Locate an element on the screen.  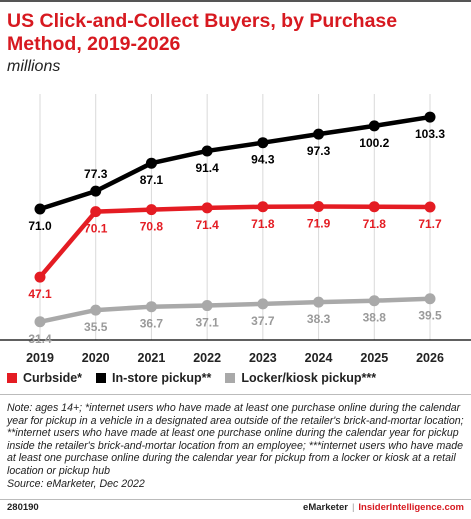
legend-label-in-store: In-store pickup** is located at coordinates (162, 378).